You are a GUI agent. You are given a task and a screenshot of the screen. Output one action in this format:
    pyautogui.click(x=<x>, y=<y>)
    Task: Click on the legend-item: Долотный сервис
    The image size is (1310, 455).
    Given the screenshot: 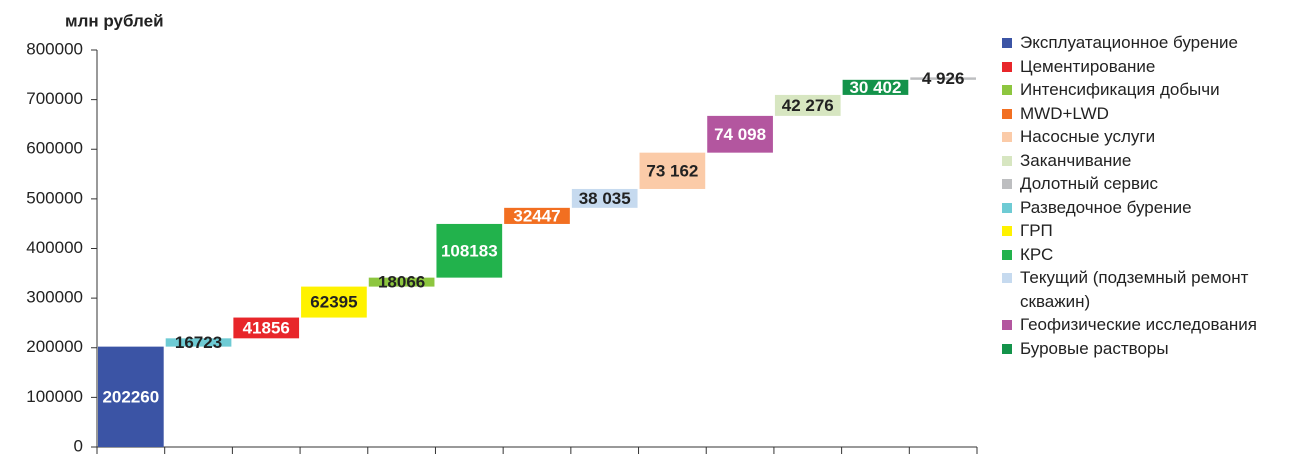 What is the action you would take?
    pyautogui.click(x=1155, y=184)
    